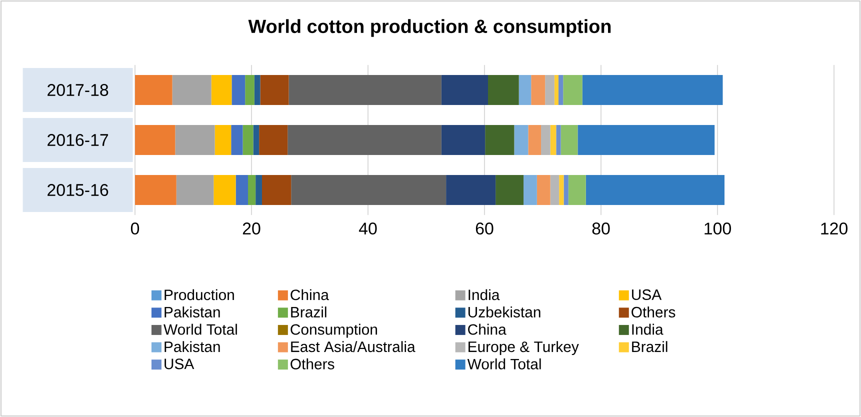 This screenshot has height=417, width=861. What do you see at coordinates (429, 28) in the screenshot?
I see `chart-title: World cotton production & consumption` at bounding box center [429, 28].